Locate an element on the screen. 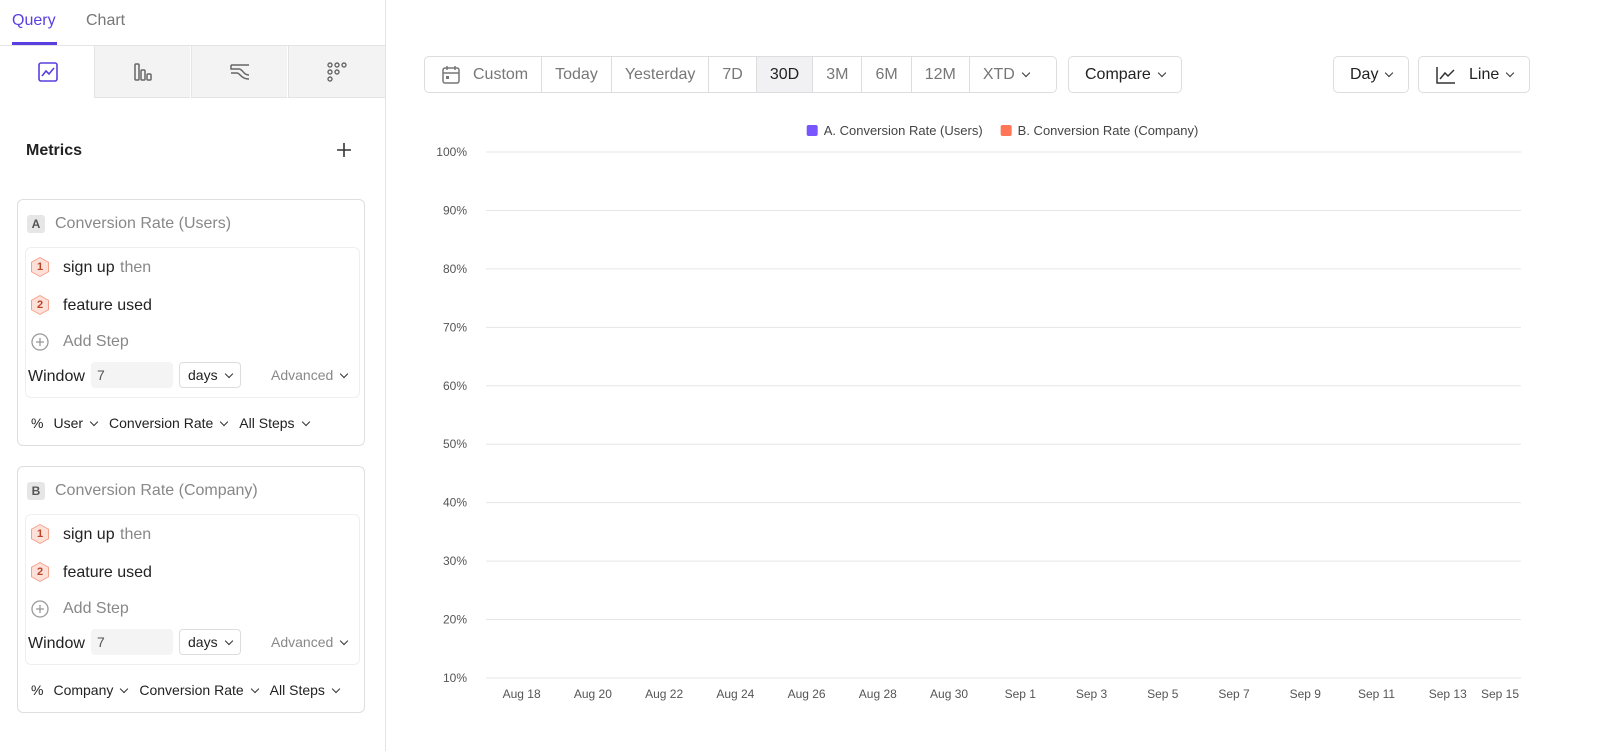 The width and height of the screenshot is (1600, 751). chart-style-button: Line is located at coordinates (1474, 74).